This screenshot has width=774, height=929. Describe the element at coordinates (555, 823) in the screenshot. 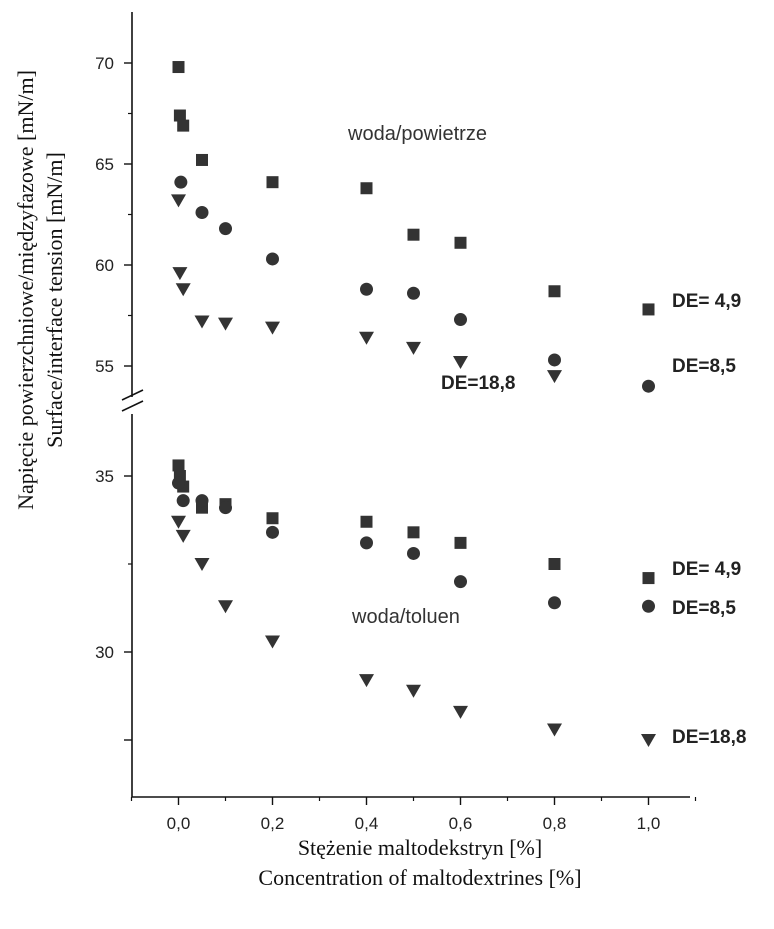

I see `x-tick-label: 0,8` at that location.